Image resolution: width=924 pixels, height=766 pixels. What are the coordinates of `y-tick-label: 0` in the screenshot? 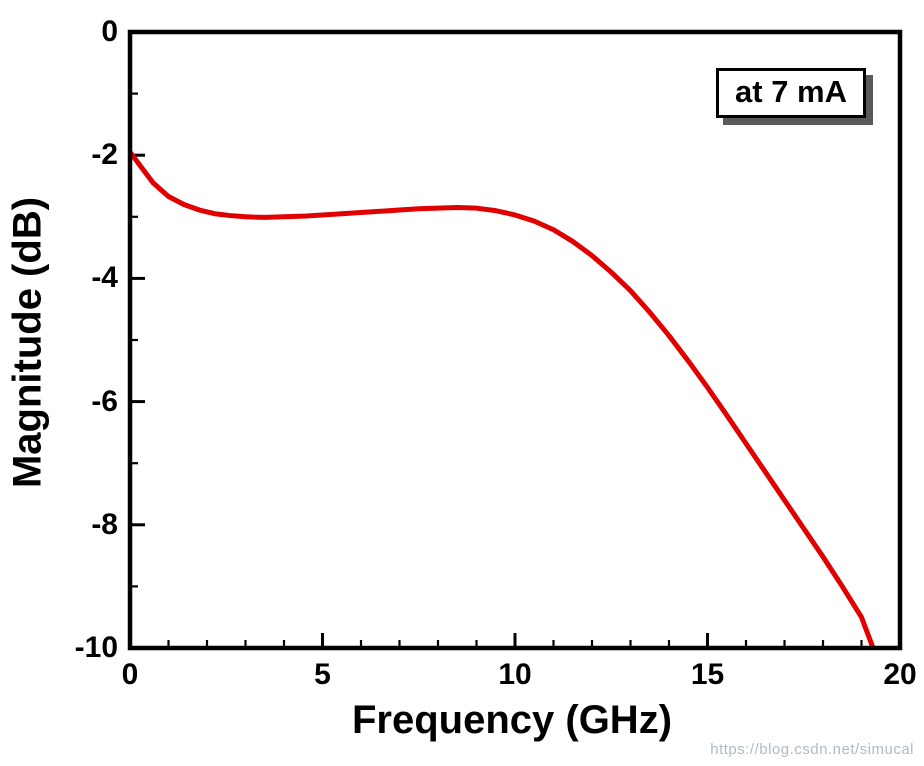 It's located at (109, 31).